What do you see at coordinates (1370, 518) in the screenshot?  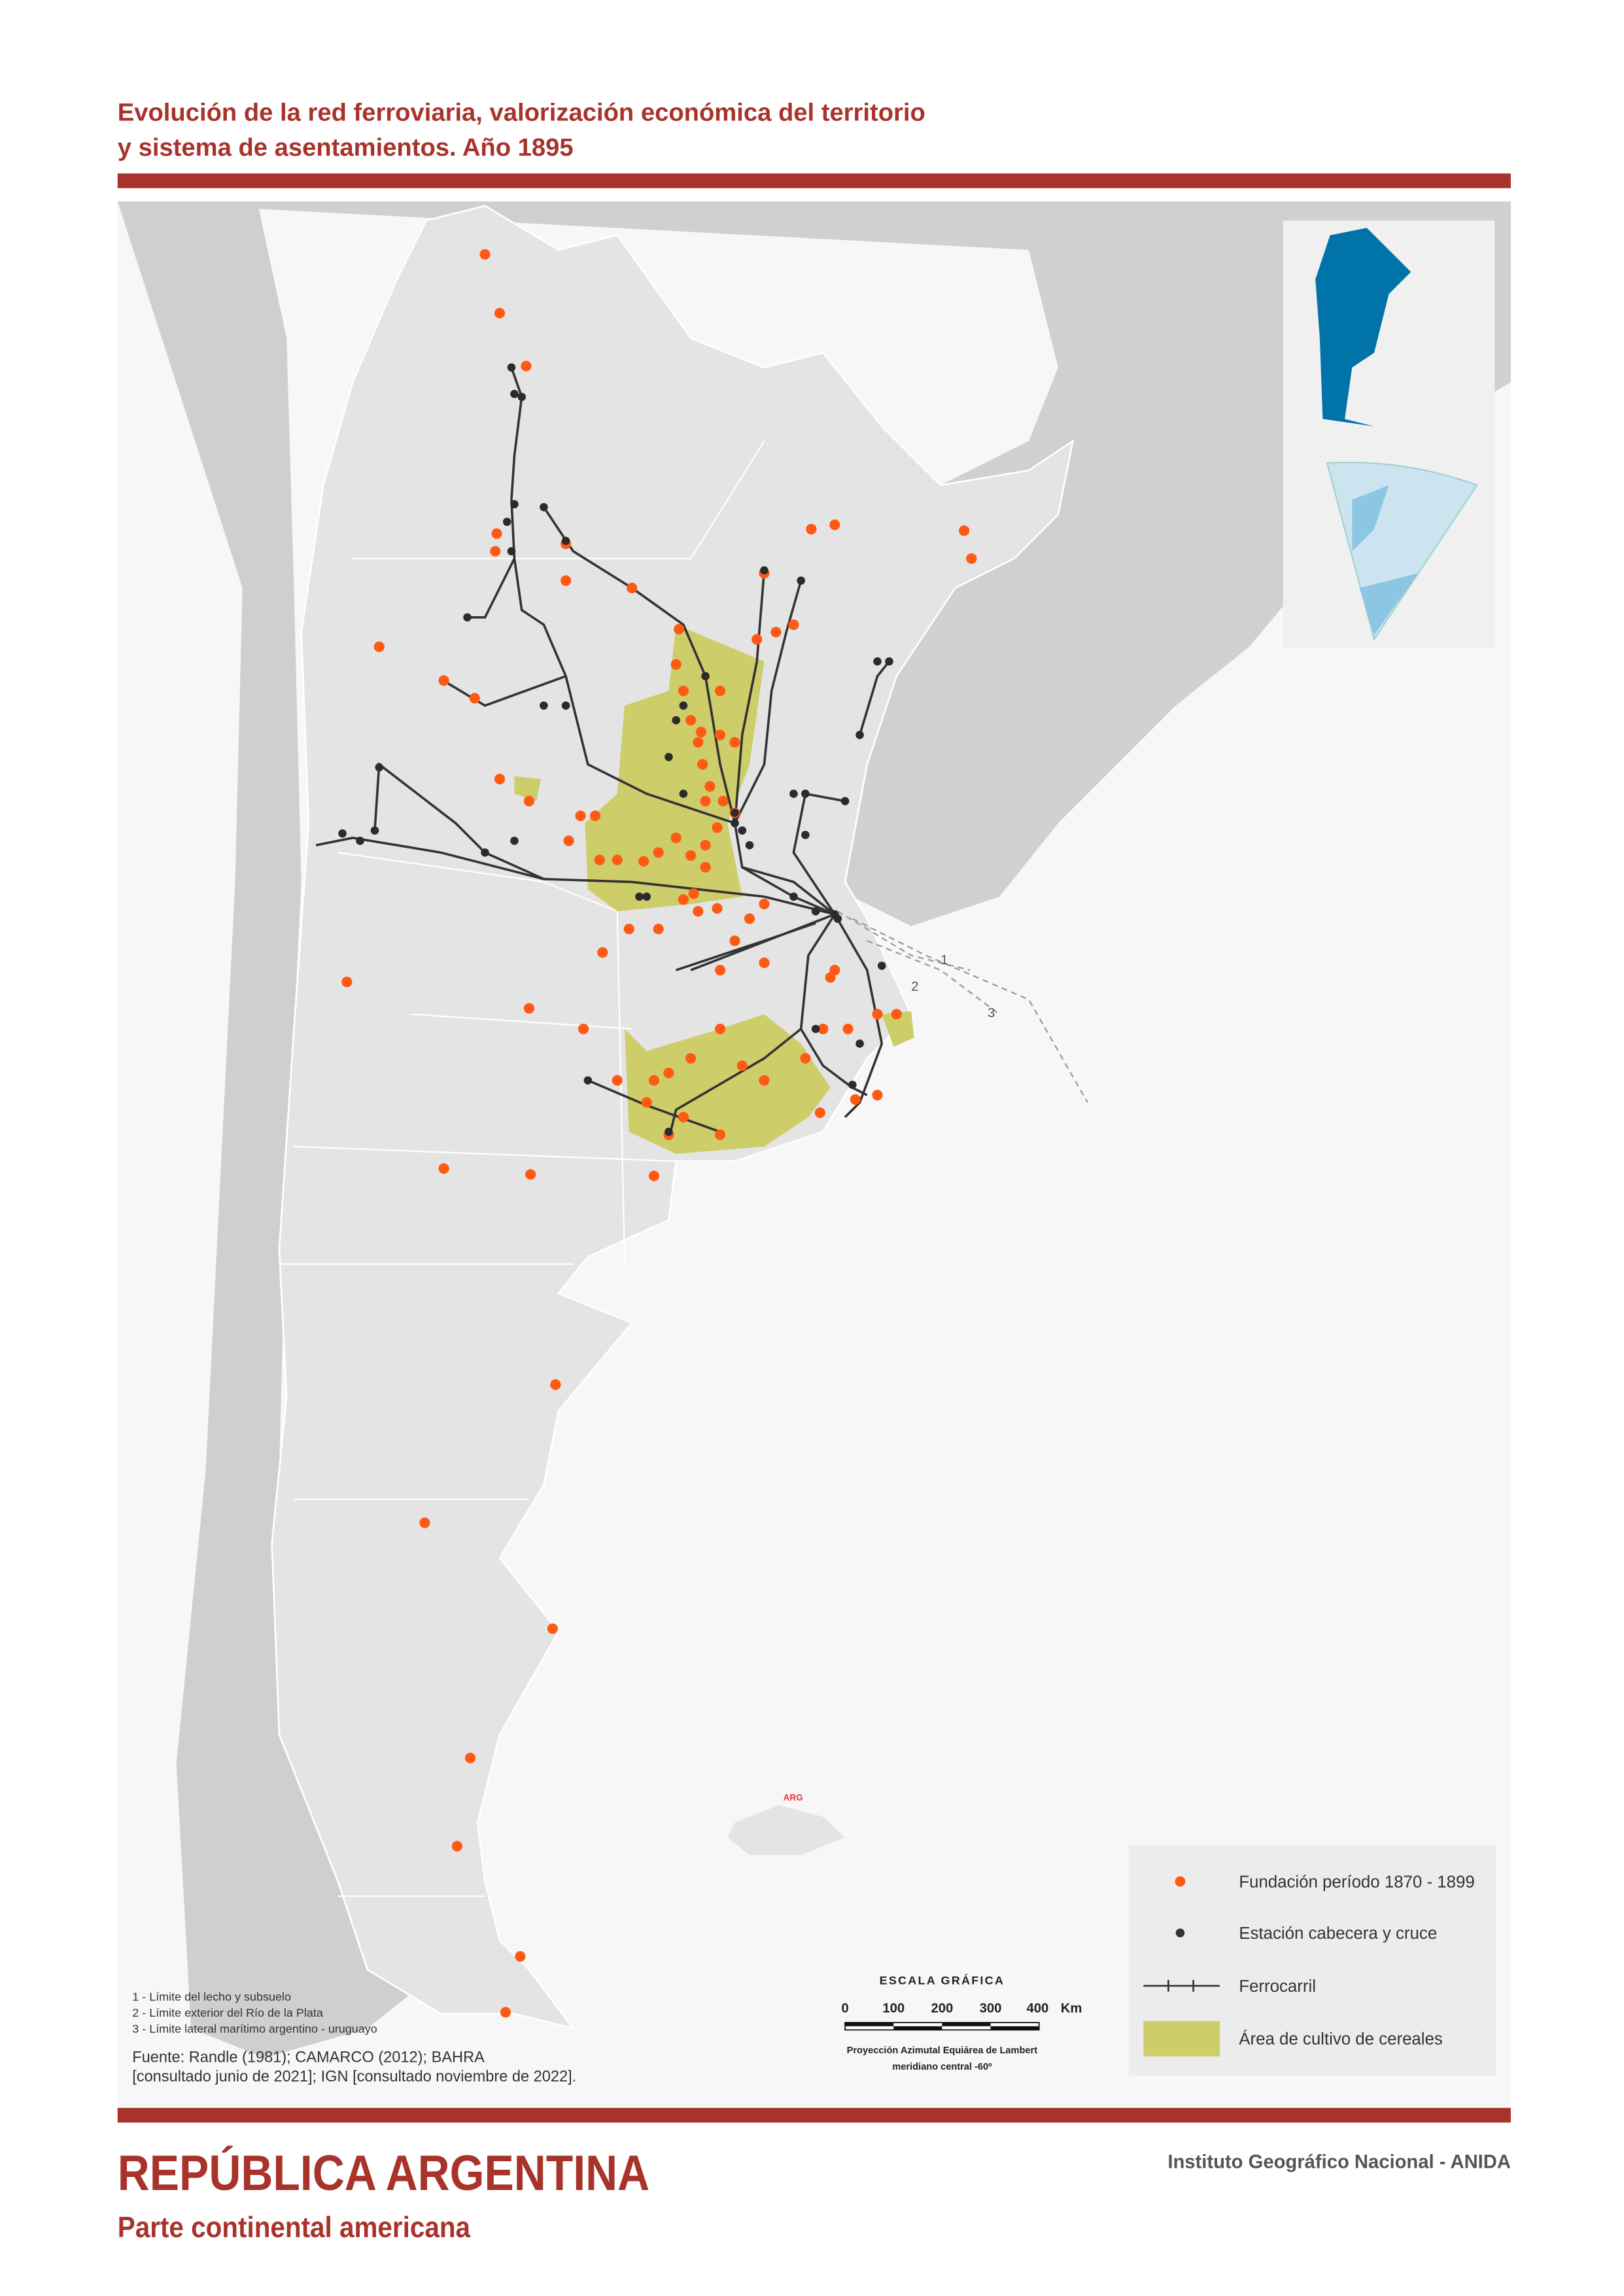 I see `inset-peninsula` at bounding box center [1370, 518].